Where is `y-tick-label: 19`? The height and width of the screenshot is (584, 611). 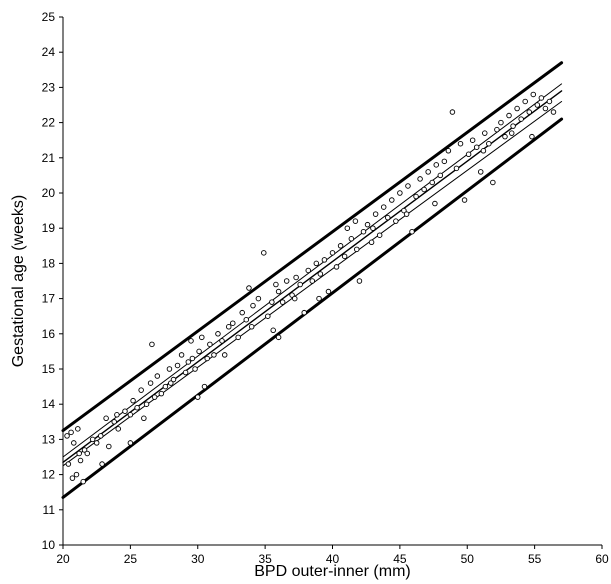
y-tick-label: 19 is located at coordinates (49, 228).